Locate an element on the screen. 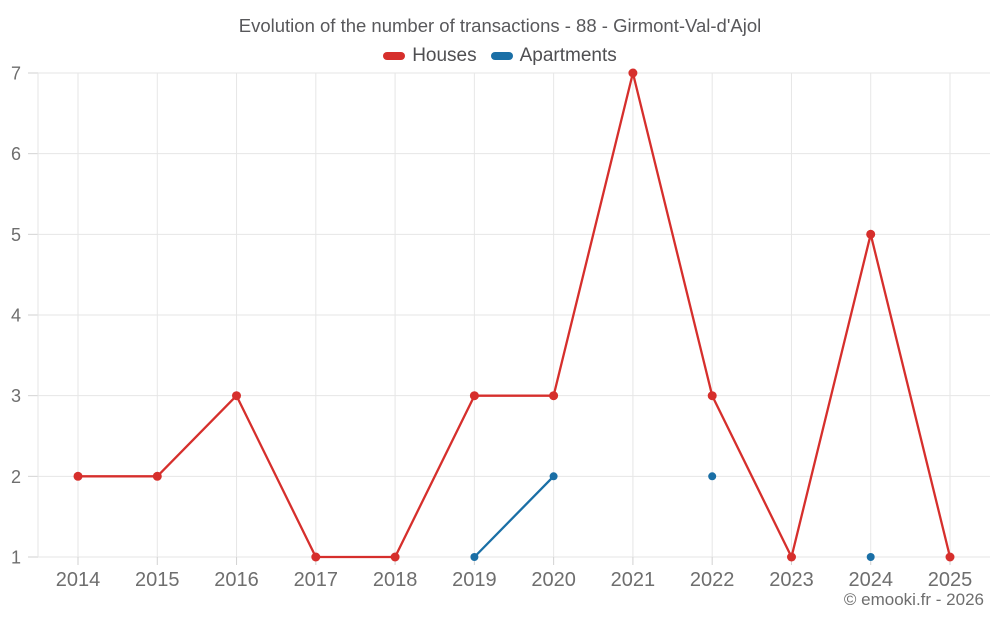  x-axis-label: 2021 is located at coordinates (633, 580).